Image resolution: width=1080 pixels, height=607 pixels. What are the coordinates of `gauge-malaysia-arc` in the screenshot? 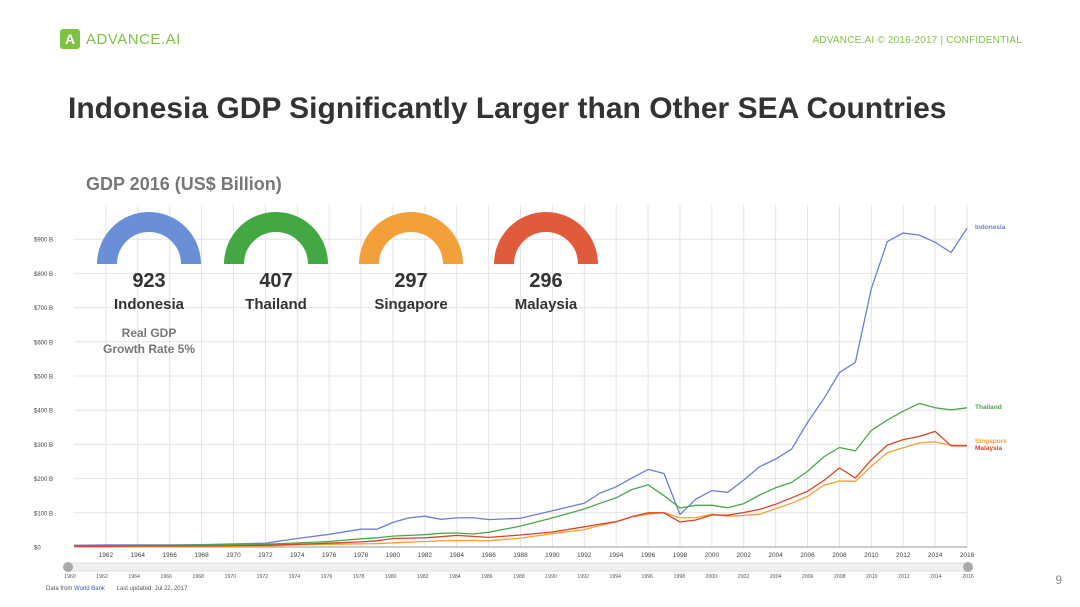 It's located at (546, 238).